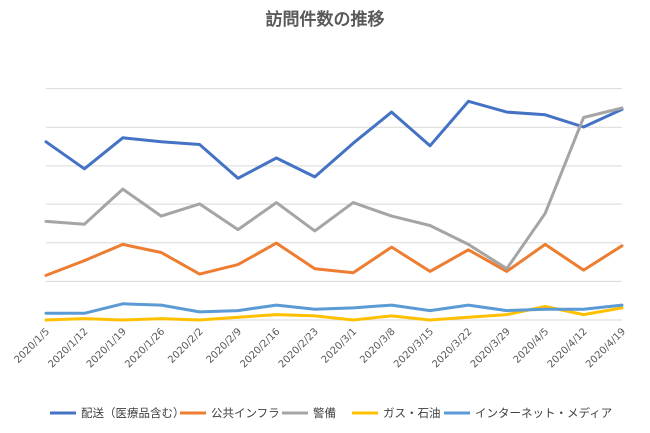  What do you see at coordinates (145, 348) in the screenshot?
I see `x-tick-label: 2020/1/26` at bounding box center [145, 348].